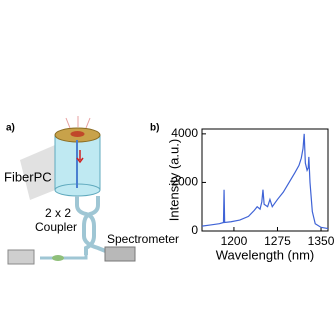 This screenshot has width=335, height=315. Describe the element at coordinates (10, 128) in the screenshot. I see `panel-label: a)` at that location.